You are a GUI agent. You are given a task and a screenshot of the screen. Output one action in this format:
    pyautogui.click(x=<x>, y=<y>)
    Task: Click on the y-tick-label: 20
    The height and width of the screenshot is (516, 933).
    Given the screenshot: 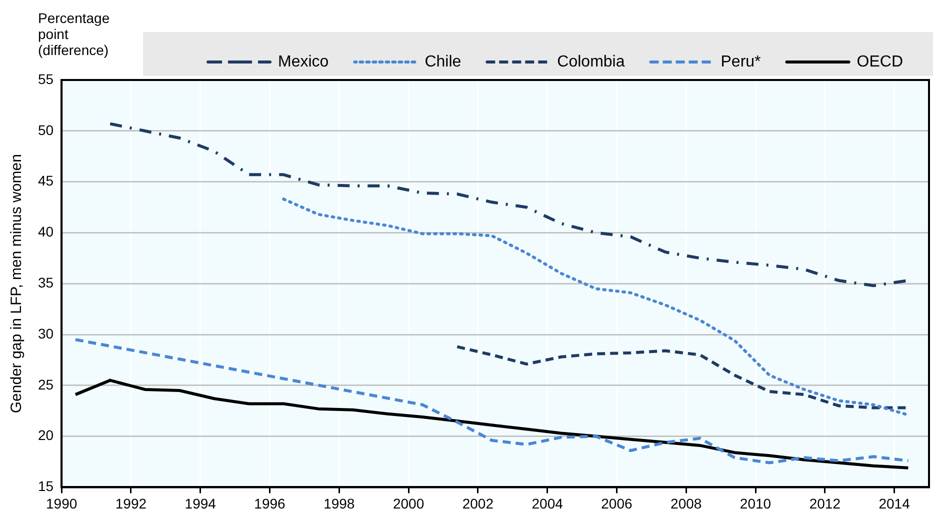 What is the action you would take?
    pyautogui.click(x=46, y=435)
    